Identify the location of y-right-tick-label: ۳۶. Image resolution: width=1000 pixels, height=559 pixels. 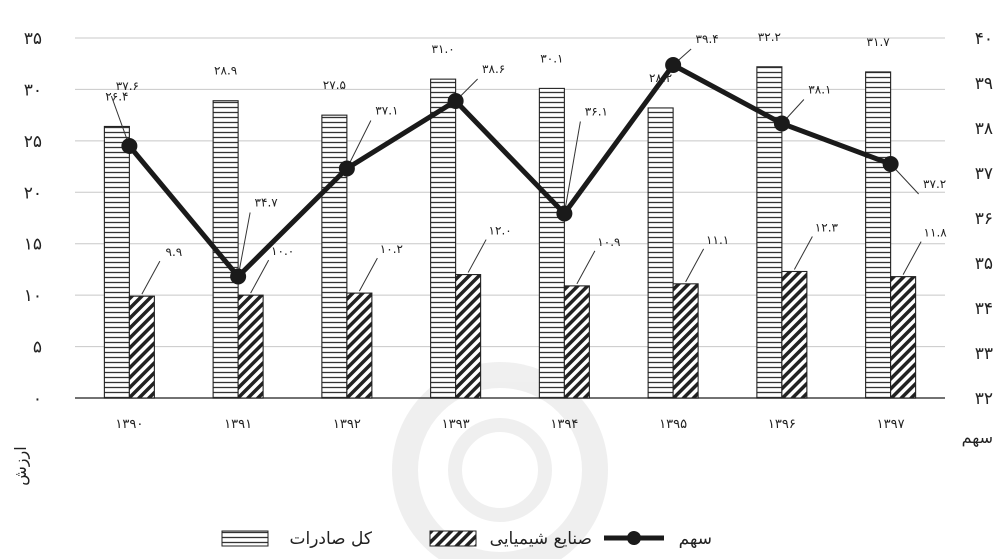
(984, 219).